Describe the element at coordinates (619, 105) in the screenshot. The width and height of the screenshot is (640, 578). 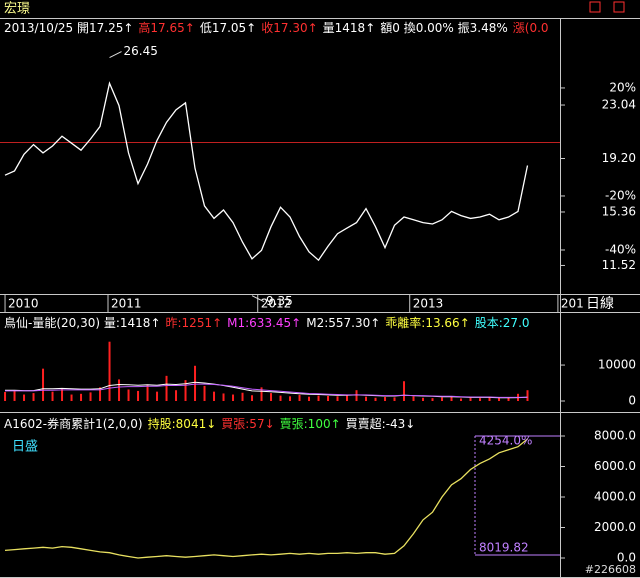
I see `y-tick-label: 23.04` at that location.